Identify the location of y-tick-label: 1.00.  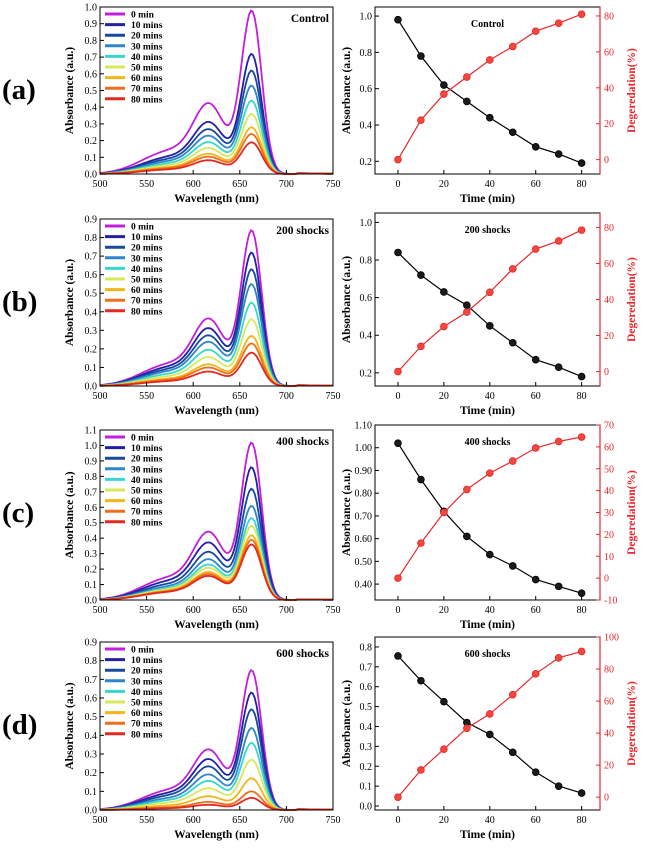
(364, 448).